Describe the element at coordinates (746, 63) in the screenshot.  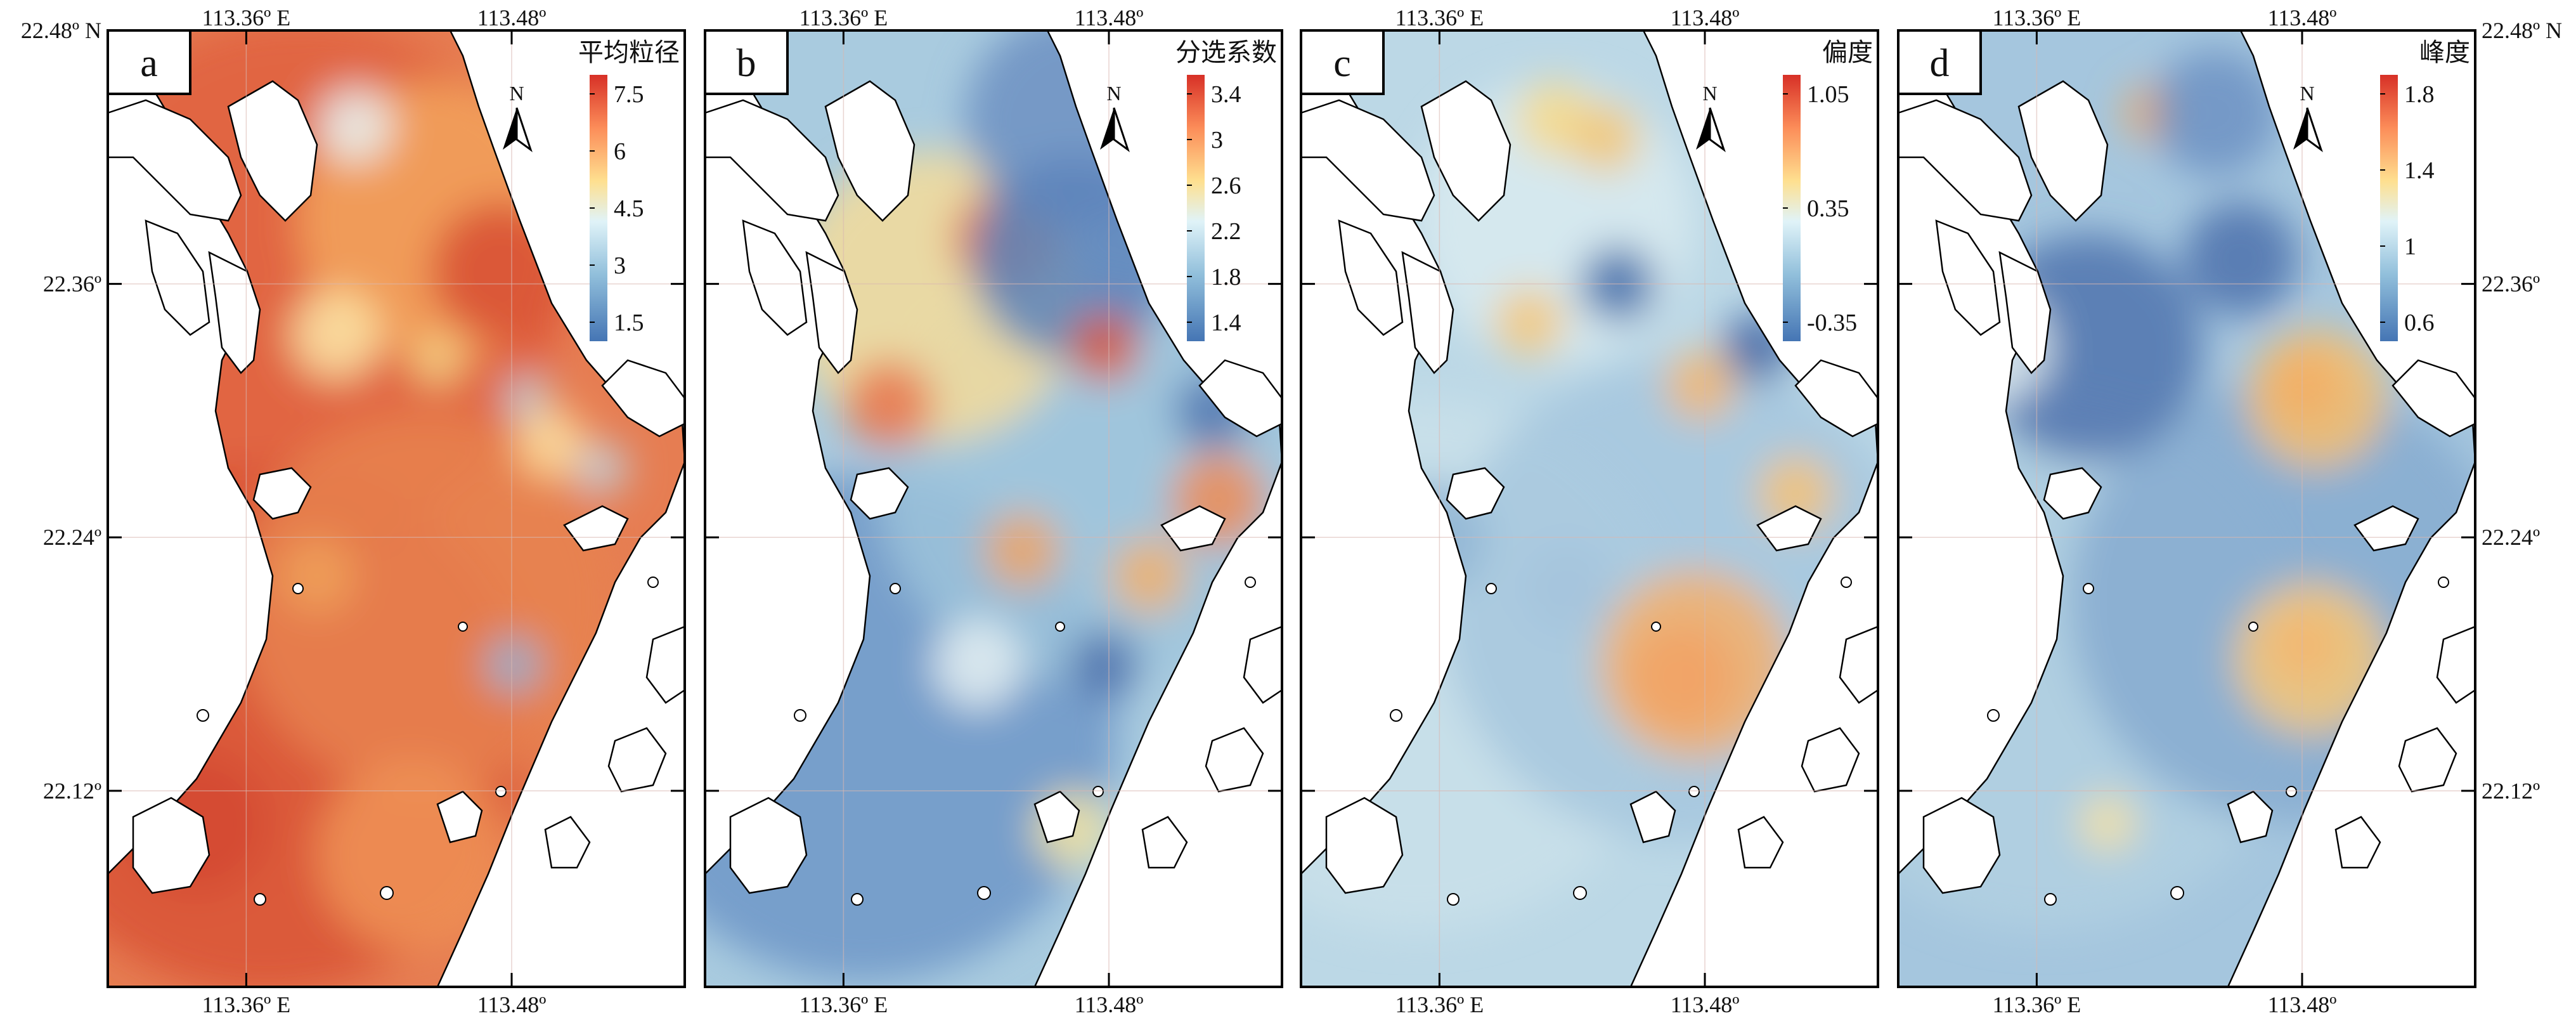
I see `panel-letter: b` at that location.